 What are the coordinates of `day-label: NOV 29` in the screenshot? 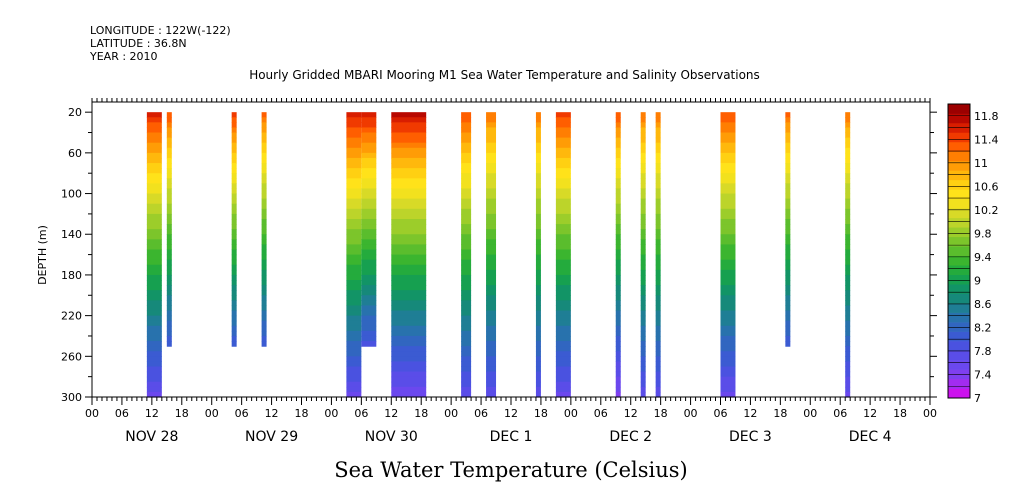 It's located at (271, 437).